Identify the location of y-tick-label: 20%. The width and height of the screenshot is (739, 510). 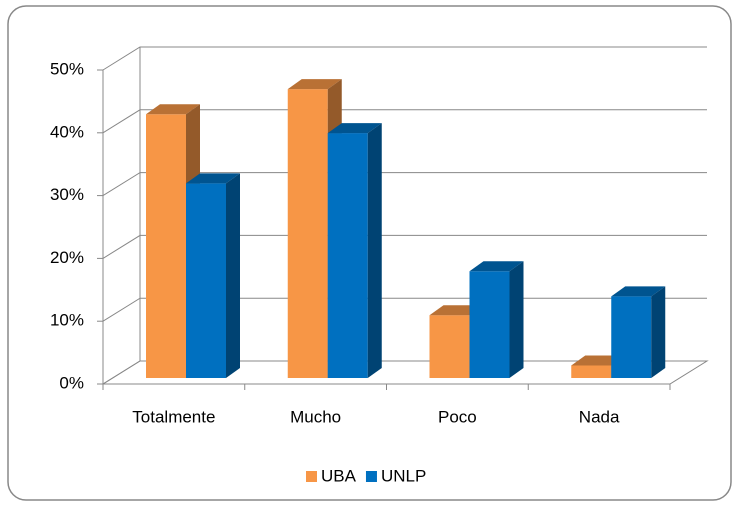
(67, 257).